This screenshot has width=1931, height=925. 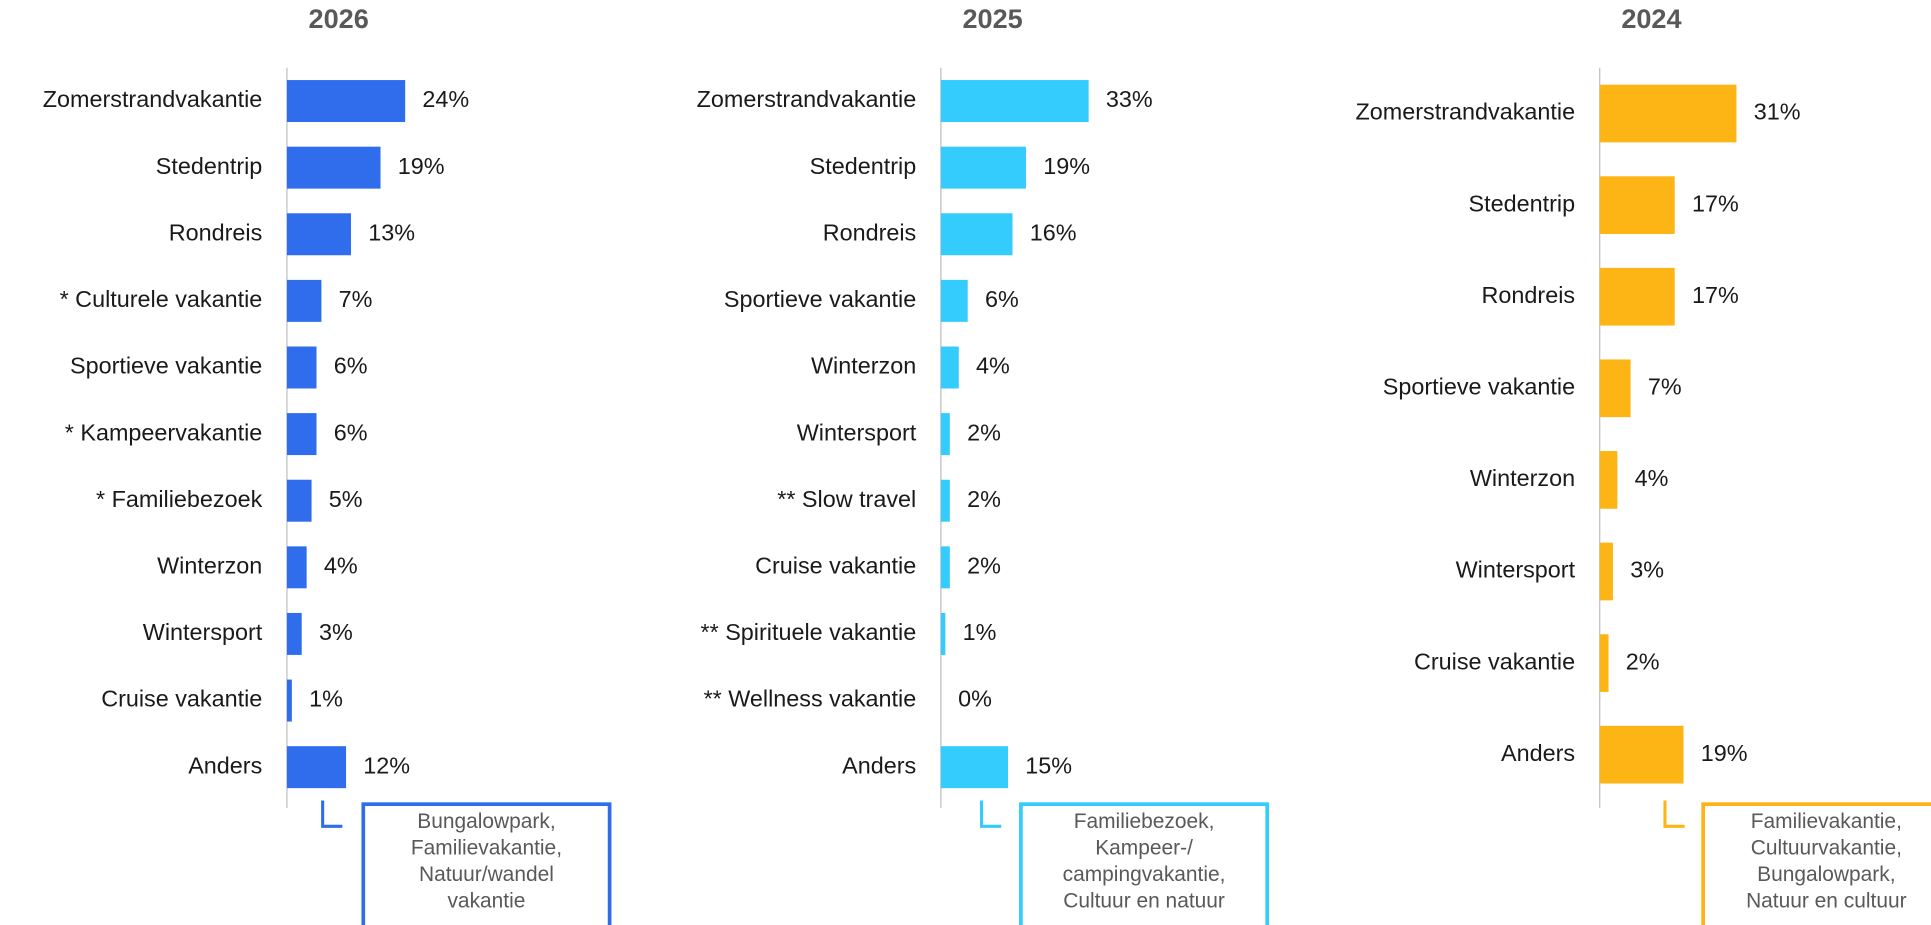 I want to click on annotation-text: Cultuur en natuur, so click(x=1144, y=901).